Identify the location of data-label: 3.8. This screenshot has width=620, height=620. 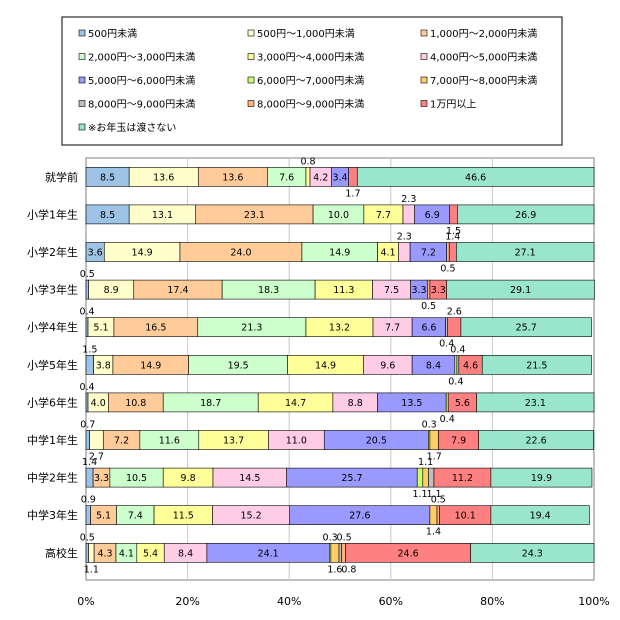
(103, 365).